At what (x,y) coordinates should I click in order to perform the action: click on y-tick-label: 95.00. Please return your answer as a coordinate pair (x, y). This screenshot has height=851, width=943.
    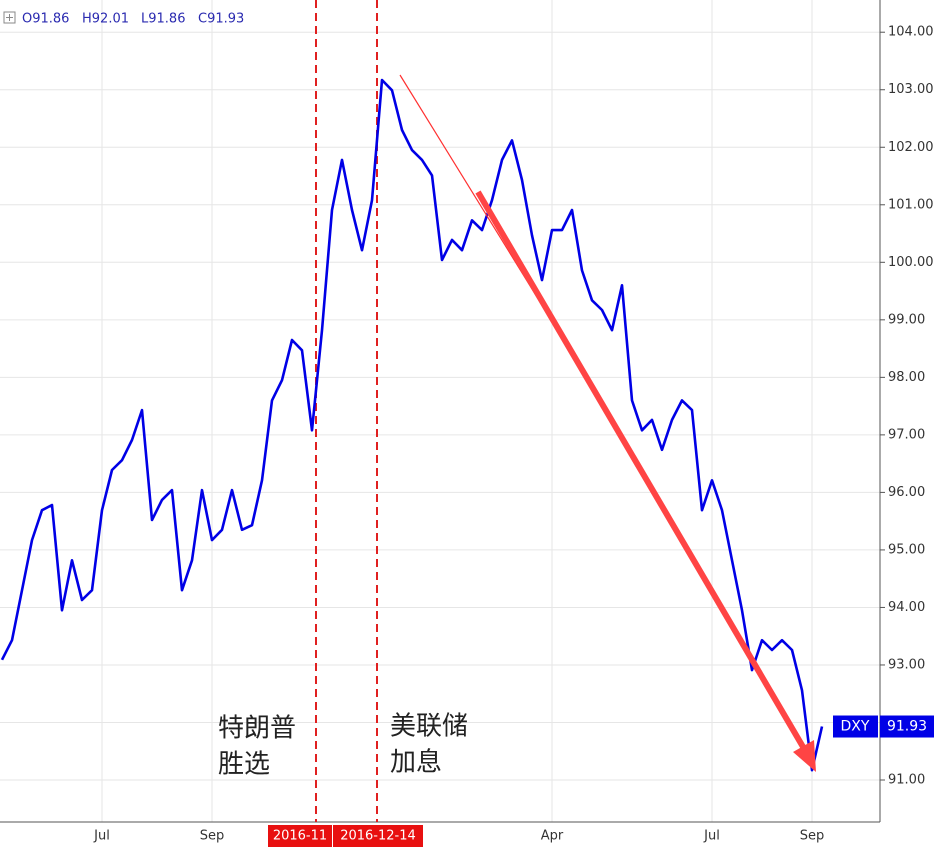
    Looking at the image, I should click on (906, 549).